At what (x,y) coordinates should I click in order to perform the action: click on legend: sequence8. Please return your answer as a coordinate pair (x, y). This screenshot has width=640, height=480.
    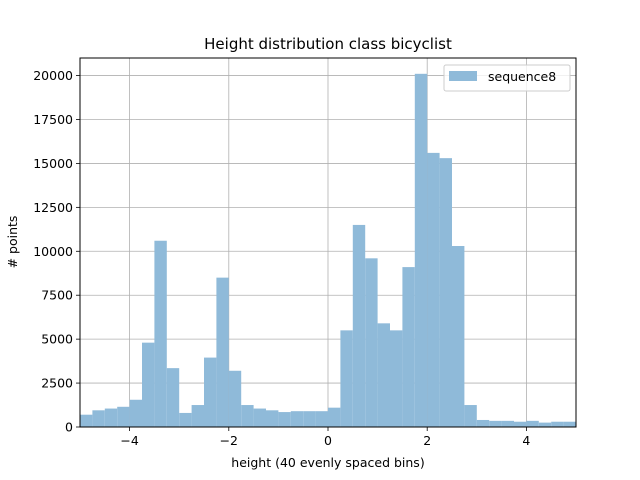
    Looking at the image, I should click on (507, 78).